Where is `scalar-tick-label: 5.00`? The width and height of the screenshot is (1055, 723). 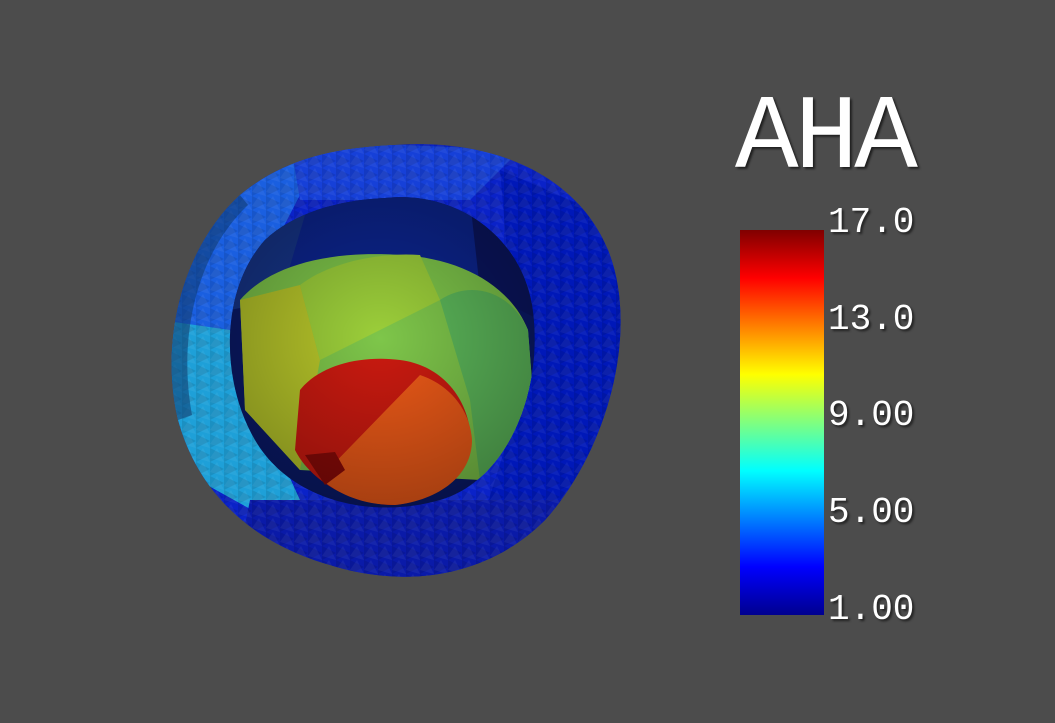 scalar-tick-label: 5.00 is located at coordinates (871, 512).